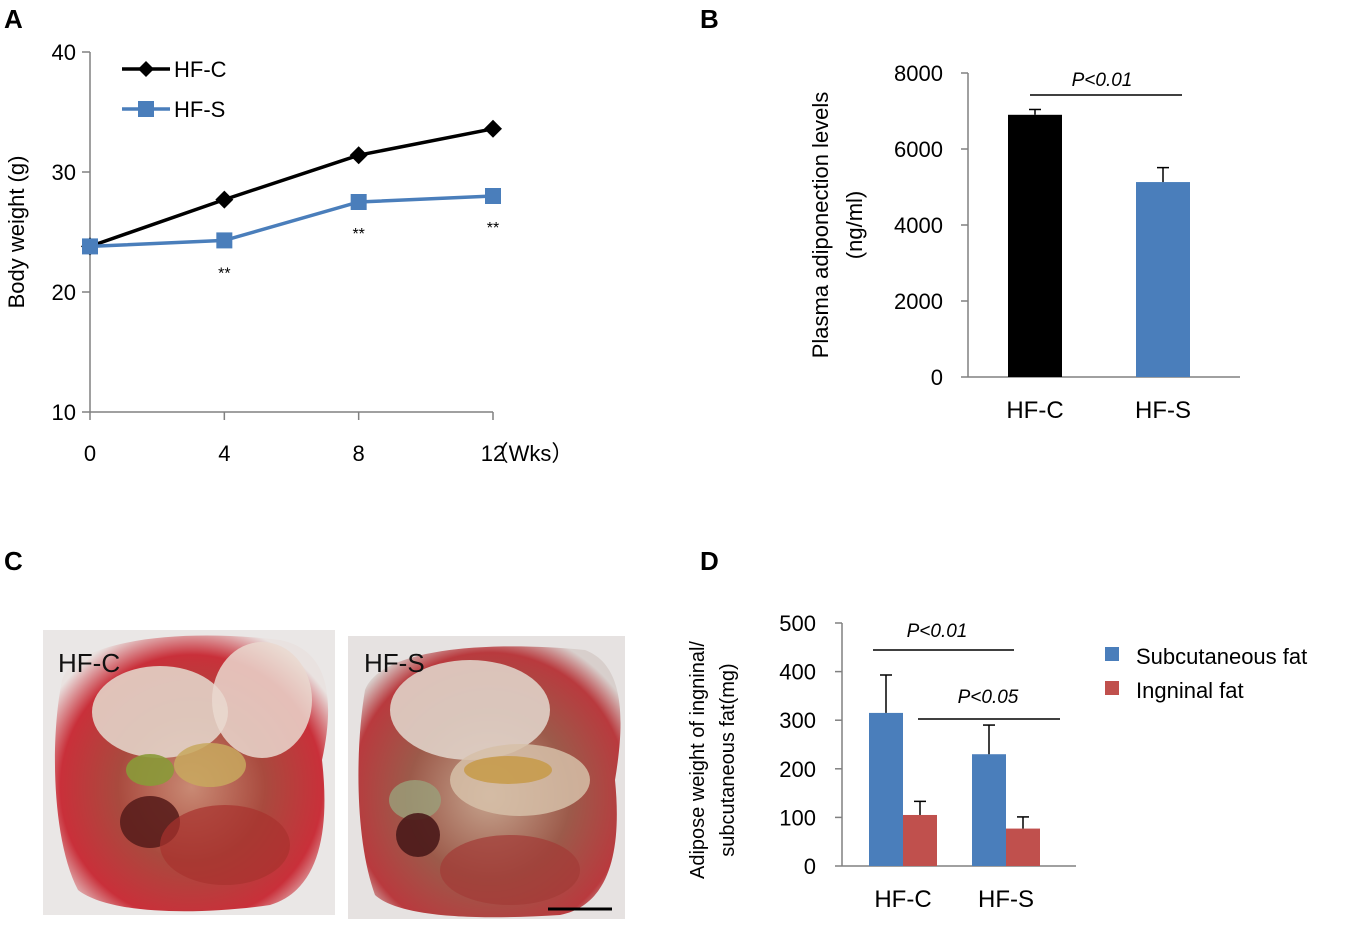 This screenshot has width=1355, height=936. What do you see at coordinates (486, 777) in the screenshot?
I see `photo-hf-s: HF-S` at bounding box center [486, 777].